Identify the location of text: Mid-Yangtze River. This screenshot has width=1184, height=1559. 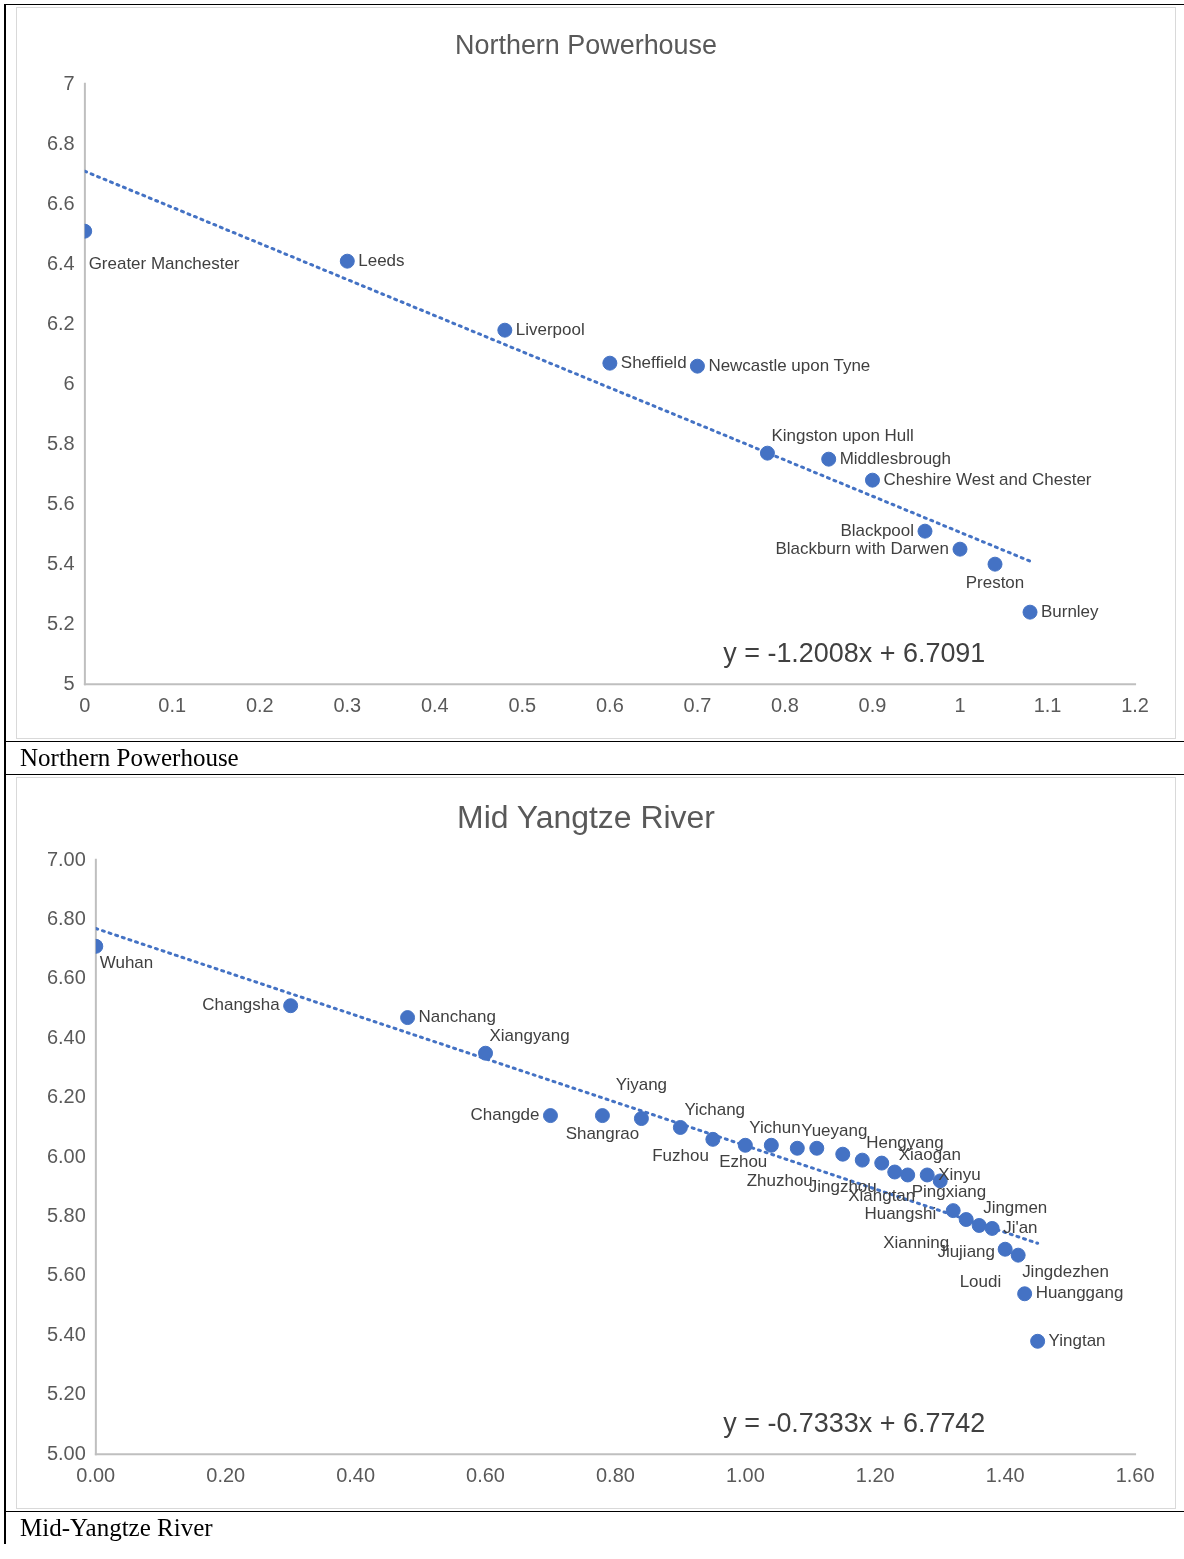
(595, 1527).